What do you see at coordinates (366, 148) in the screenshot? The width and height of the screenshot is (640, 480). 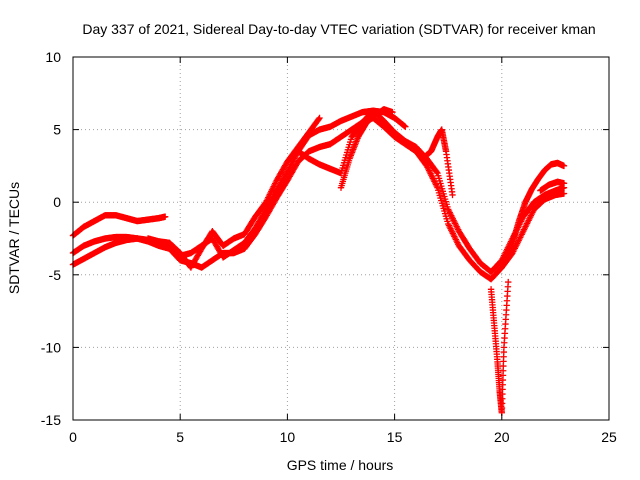 I see `series-track-f` at bounding box center [366, 148].